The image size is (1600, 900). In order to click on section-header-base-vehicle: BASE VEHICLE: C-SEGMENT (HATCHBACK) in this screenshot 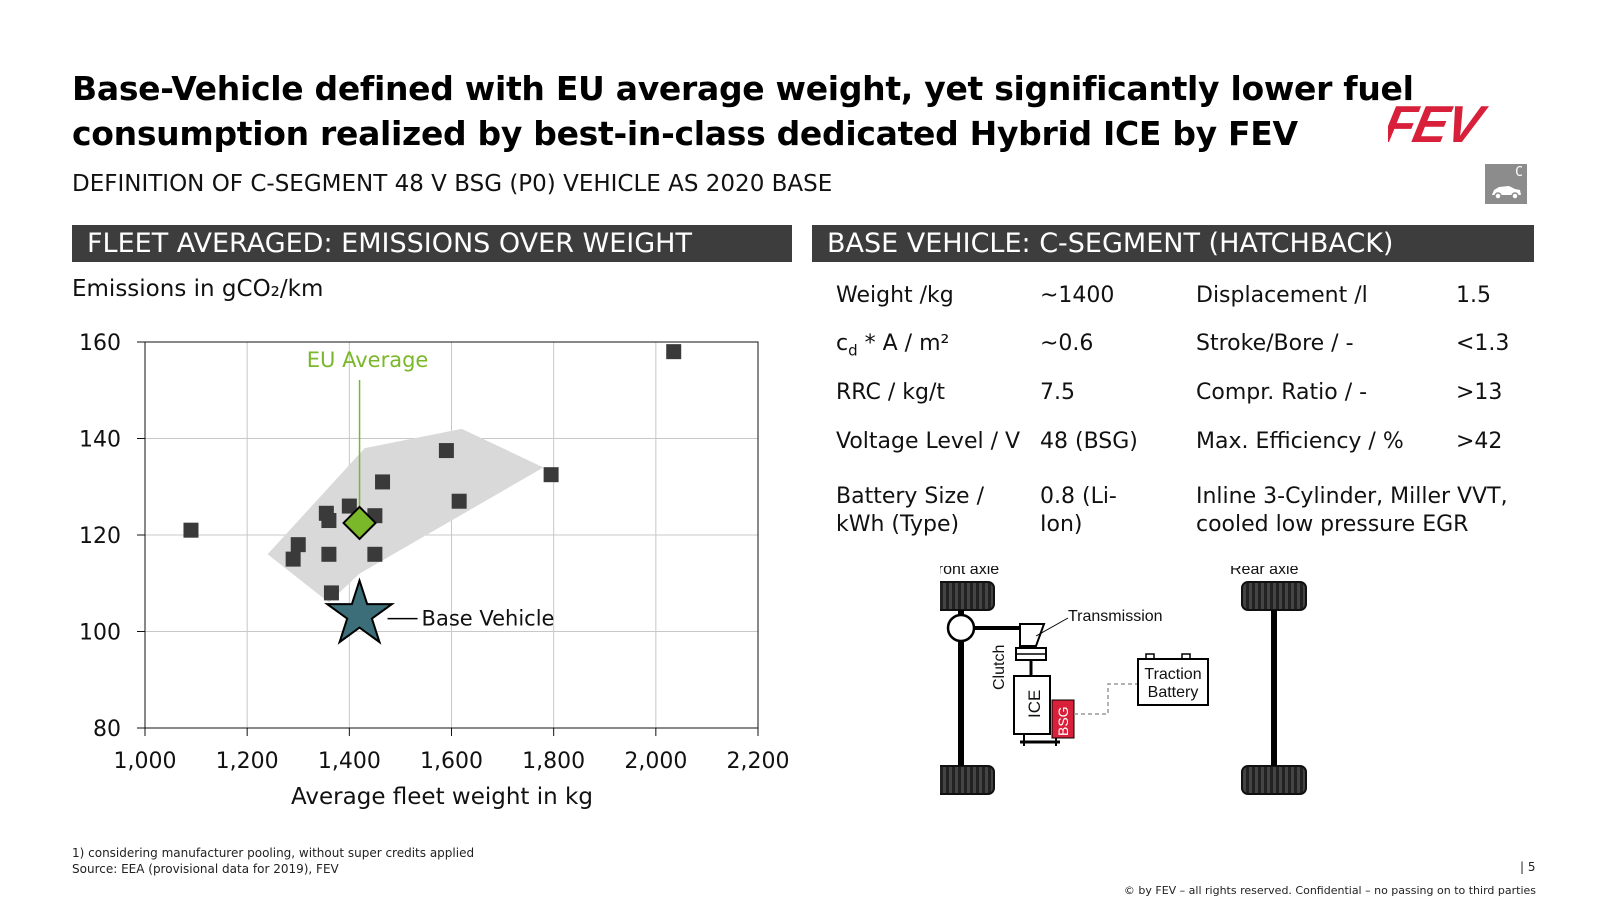, I will do `click(1173, 243)`.